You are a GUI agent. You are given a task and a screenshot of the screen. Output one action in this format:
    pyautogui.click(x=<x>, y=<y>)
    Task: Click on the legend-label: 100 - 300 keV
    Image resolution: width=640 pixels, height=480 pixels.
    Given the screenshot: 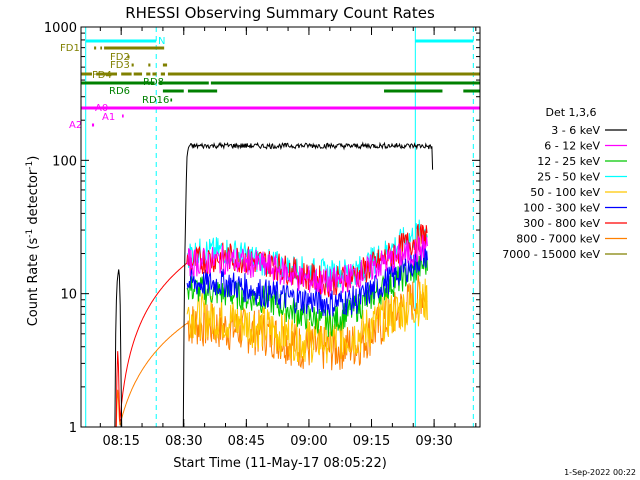 What is the action you would take?
    pyautogui.click(x=561, y=208)
    